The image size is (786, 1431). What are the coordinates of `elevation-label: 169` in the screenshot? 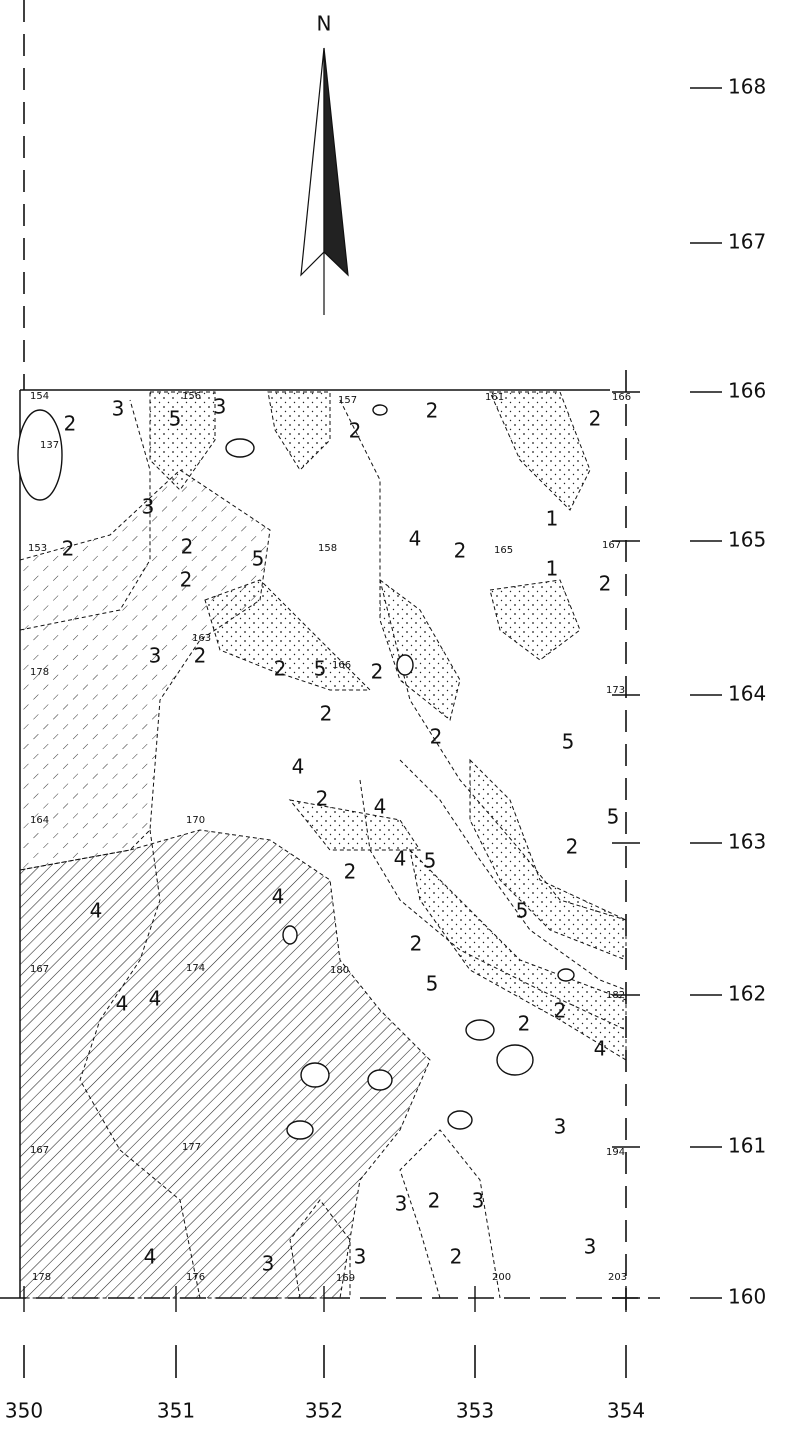 It's located at (345, 1278).